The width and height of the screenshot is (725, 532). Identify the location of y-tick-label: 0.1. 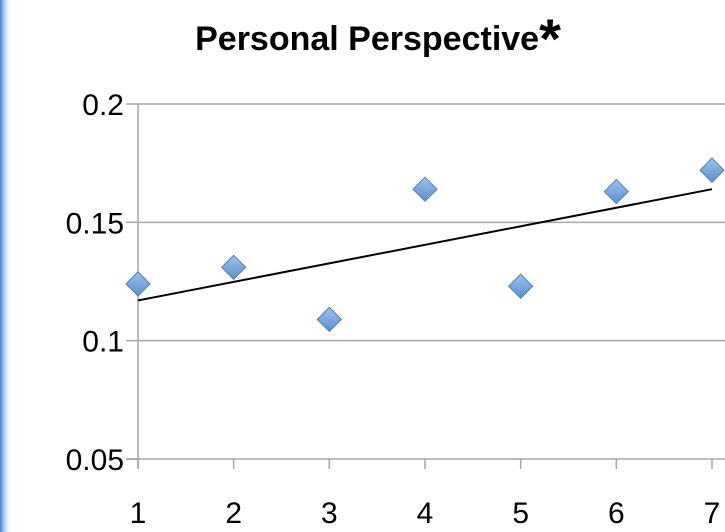
(103, 342).